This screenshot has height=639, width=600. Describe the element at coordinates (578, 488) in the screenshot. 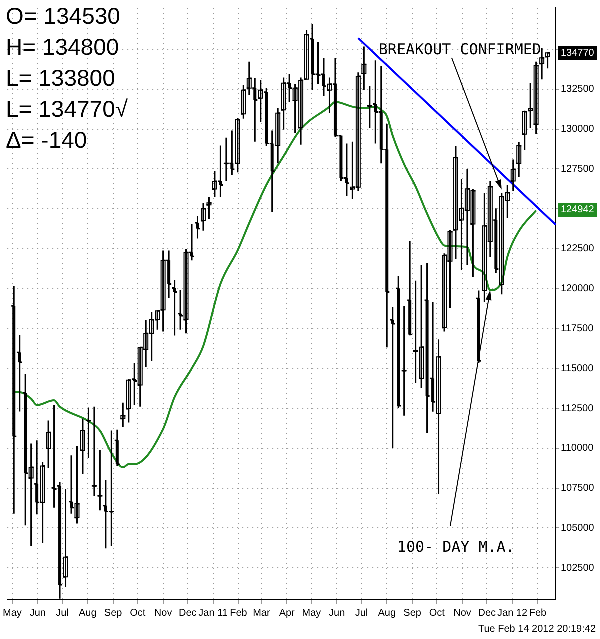

I see `y-tick-label: 107500` at that location.